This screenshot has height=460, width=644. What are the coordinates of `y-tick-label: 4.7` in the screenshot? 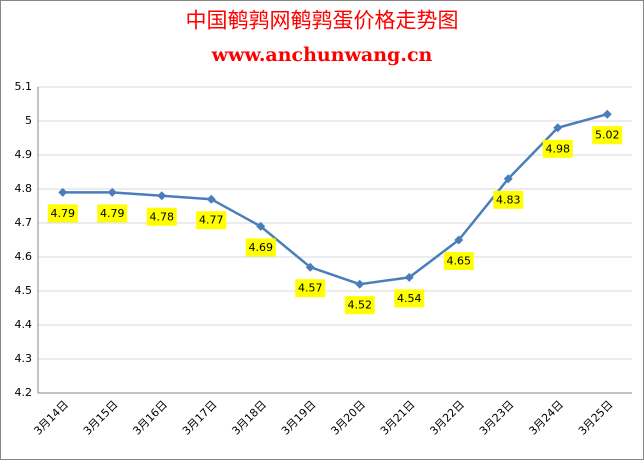 It's located at (24, 222).